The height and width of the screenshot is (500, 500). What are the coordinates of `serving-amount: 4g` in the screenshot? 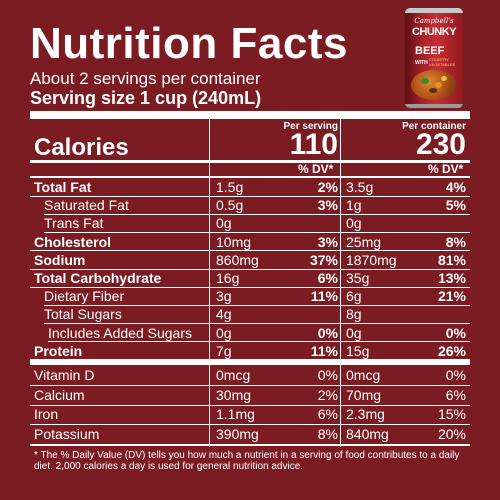 It's located at (224, 314).